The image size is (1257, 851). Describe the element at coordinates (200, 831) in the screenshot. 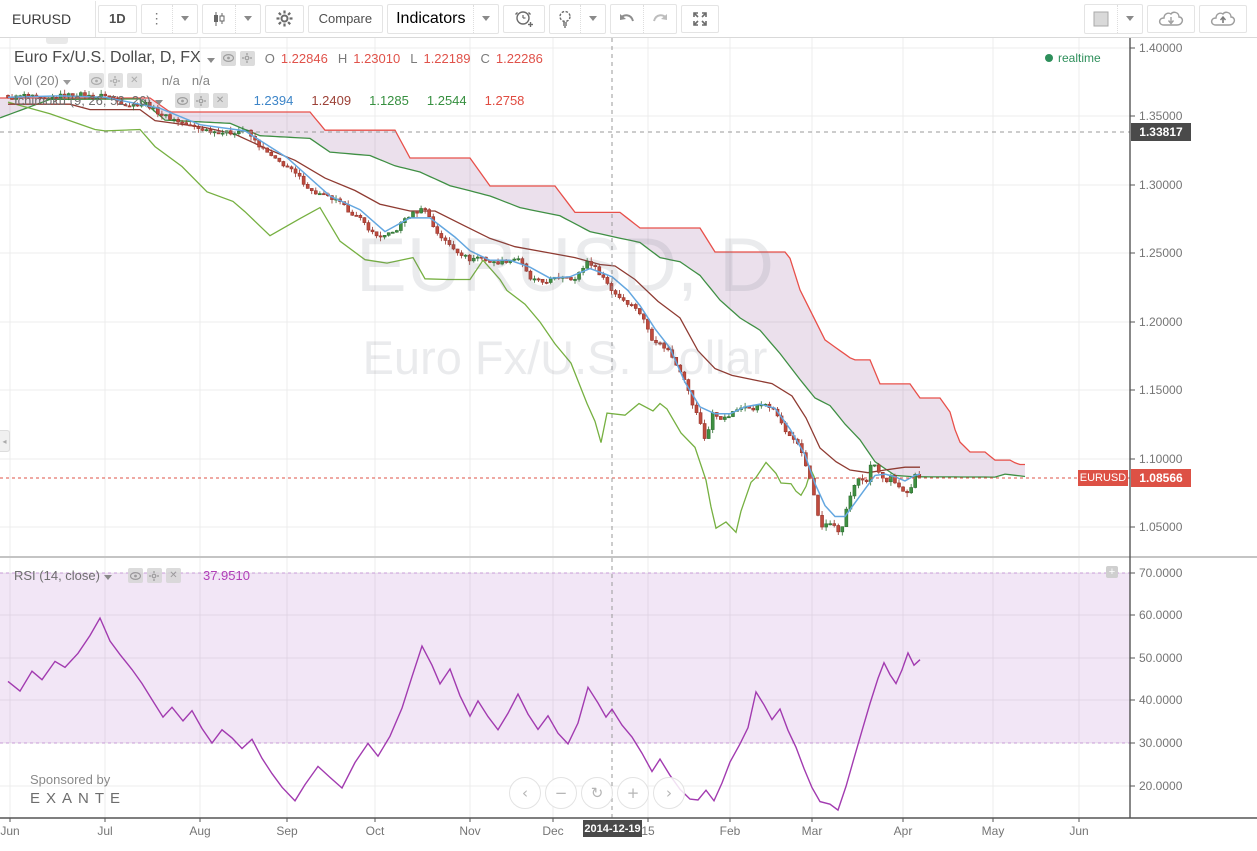

I see `time-tick-label: Aug` at that location.